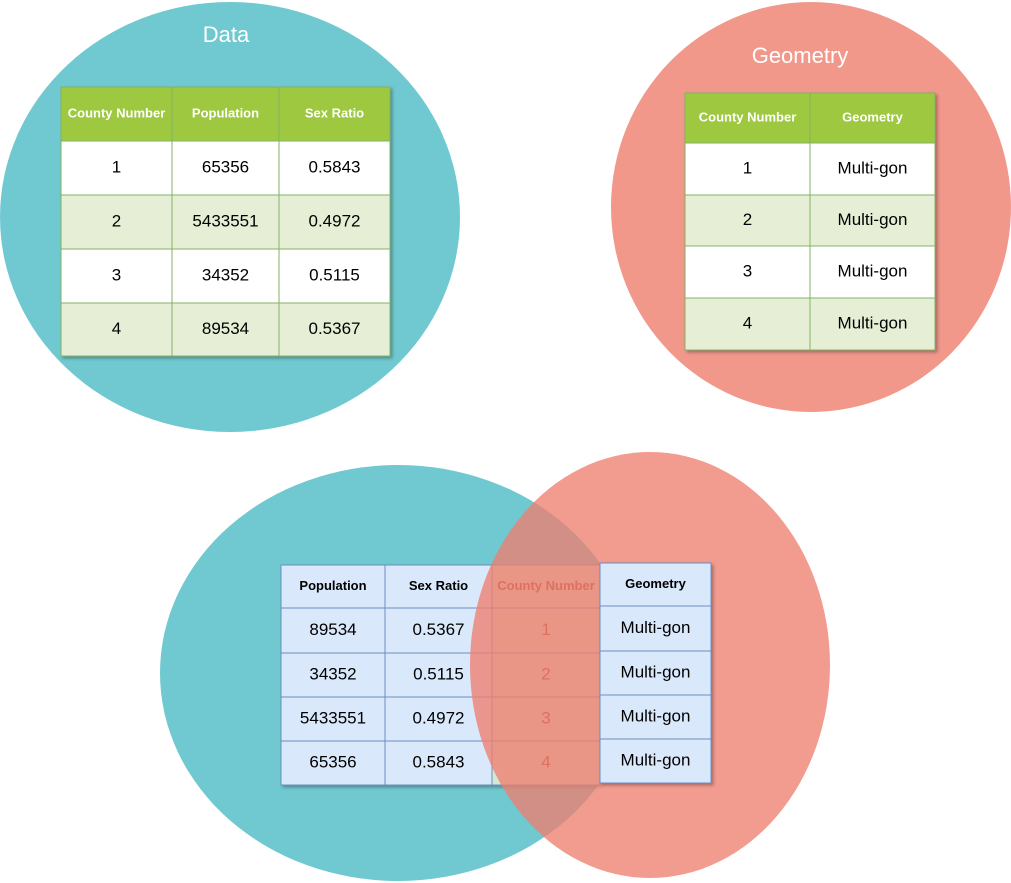 This screenshot has width=1011, height=883. What do you see at coordinates (800, 55) in the screenshot?
I see `geometry-title: Geometry` at bounding box center [800, 55].